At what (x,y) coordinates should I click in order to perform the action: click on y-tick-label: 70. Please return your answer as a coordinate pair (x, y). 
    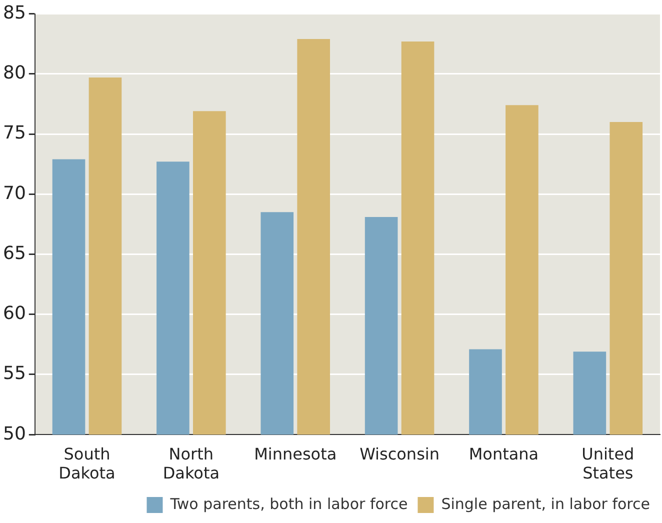
    Looking at the image, I should click on (14, 193).